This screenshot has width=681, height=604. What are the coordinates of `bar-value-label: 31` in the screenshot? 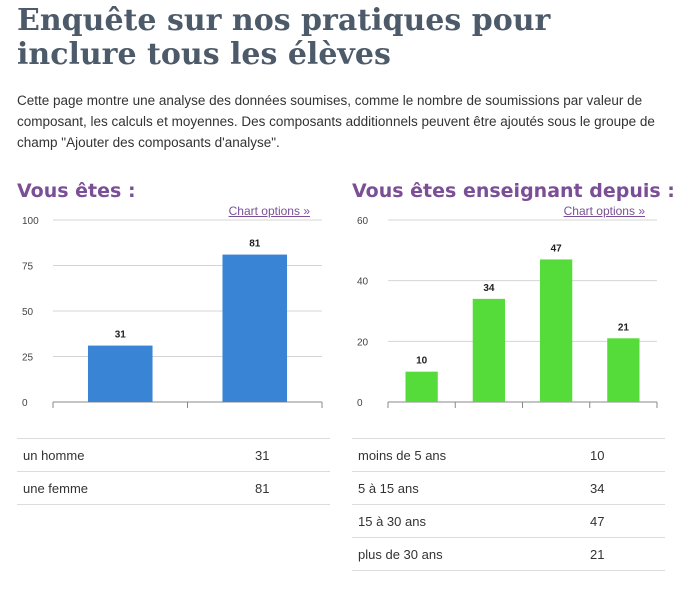 It's located at (121, 335).